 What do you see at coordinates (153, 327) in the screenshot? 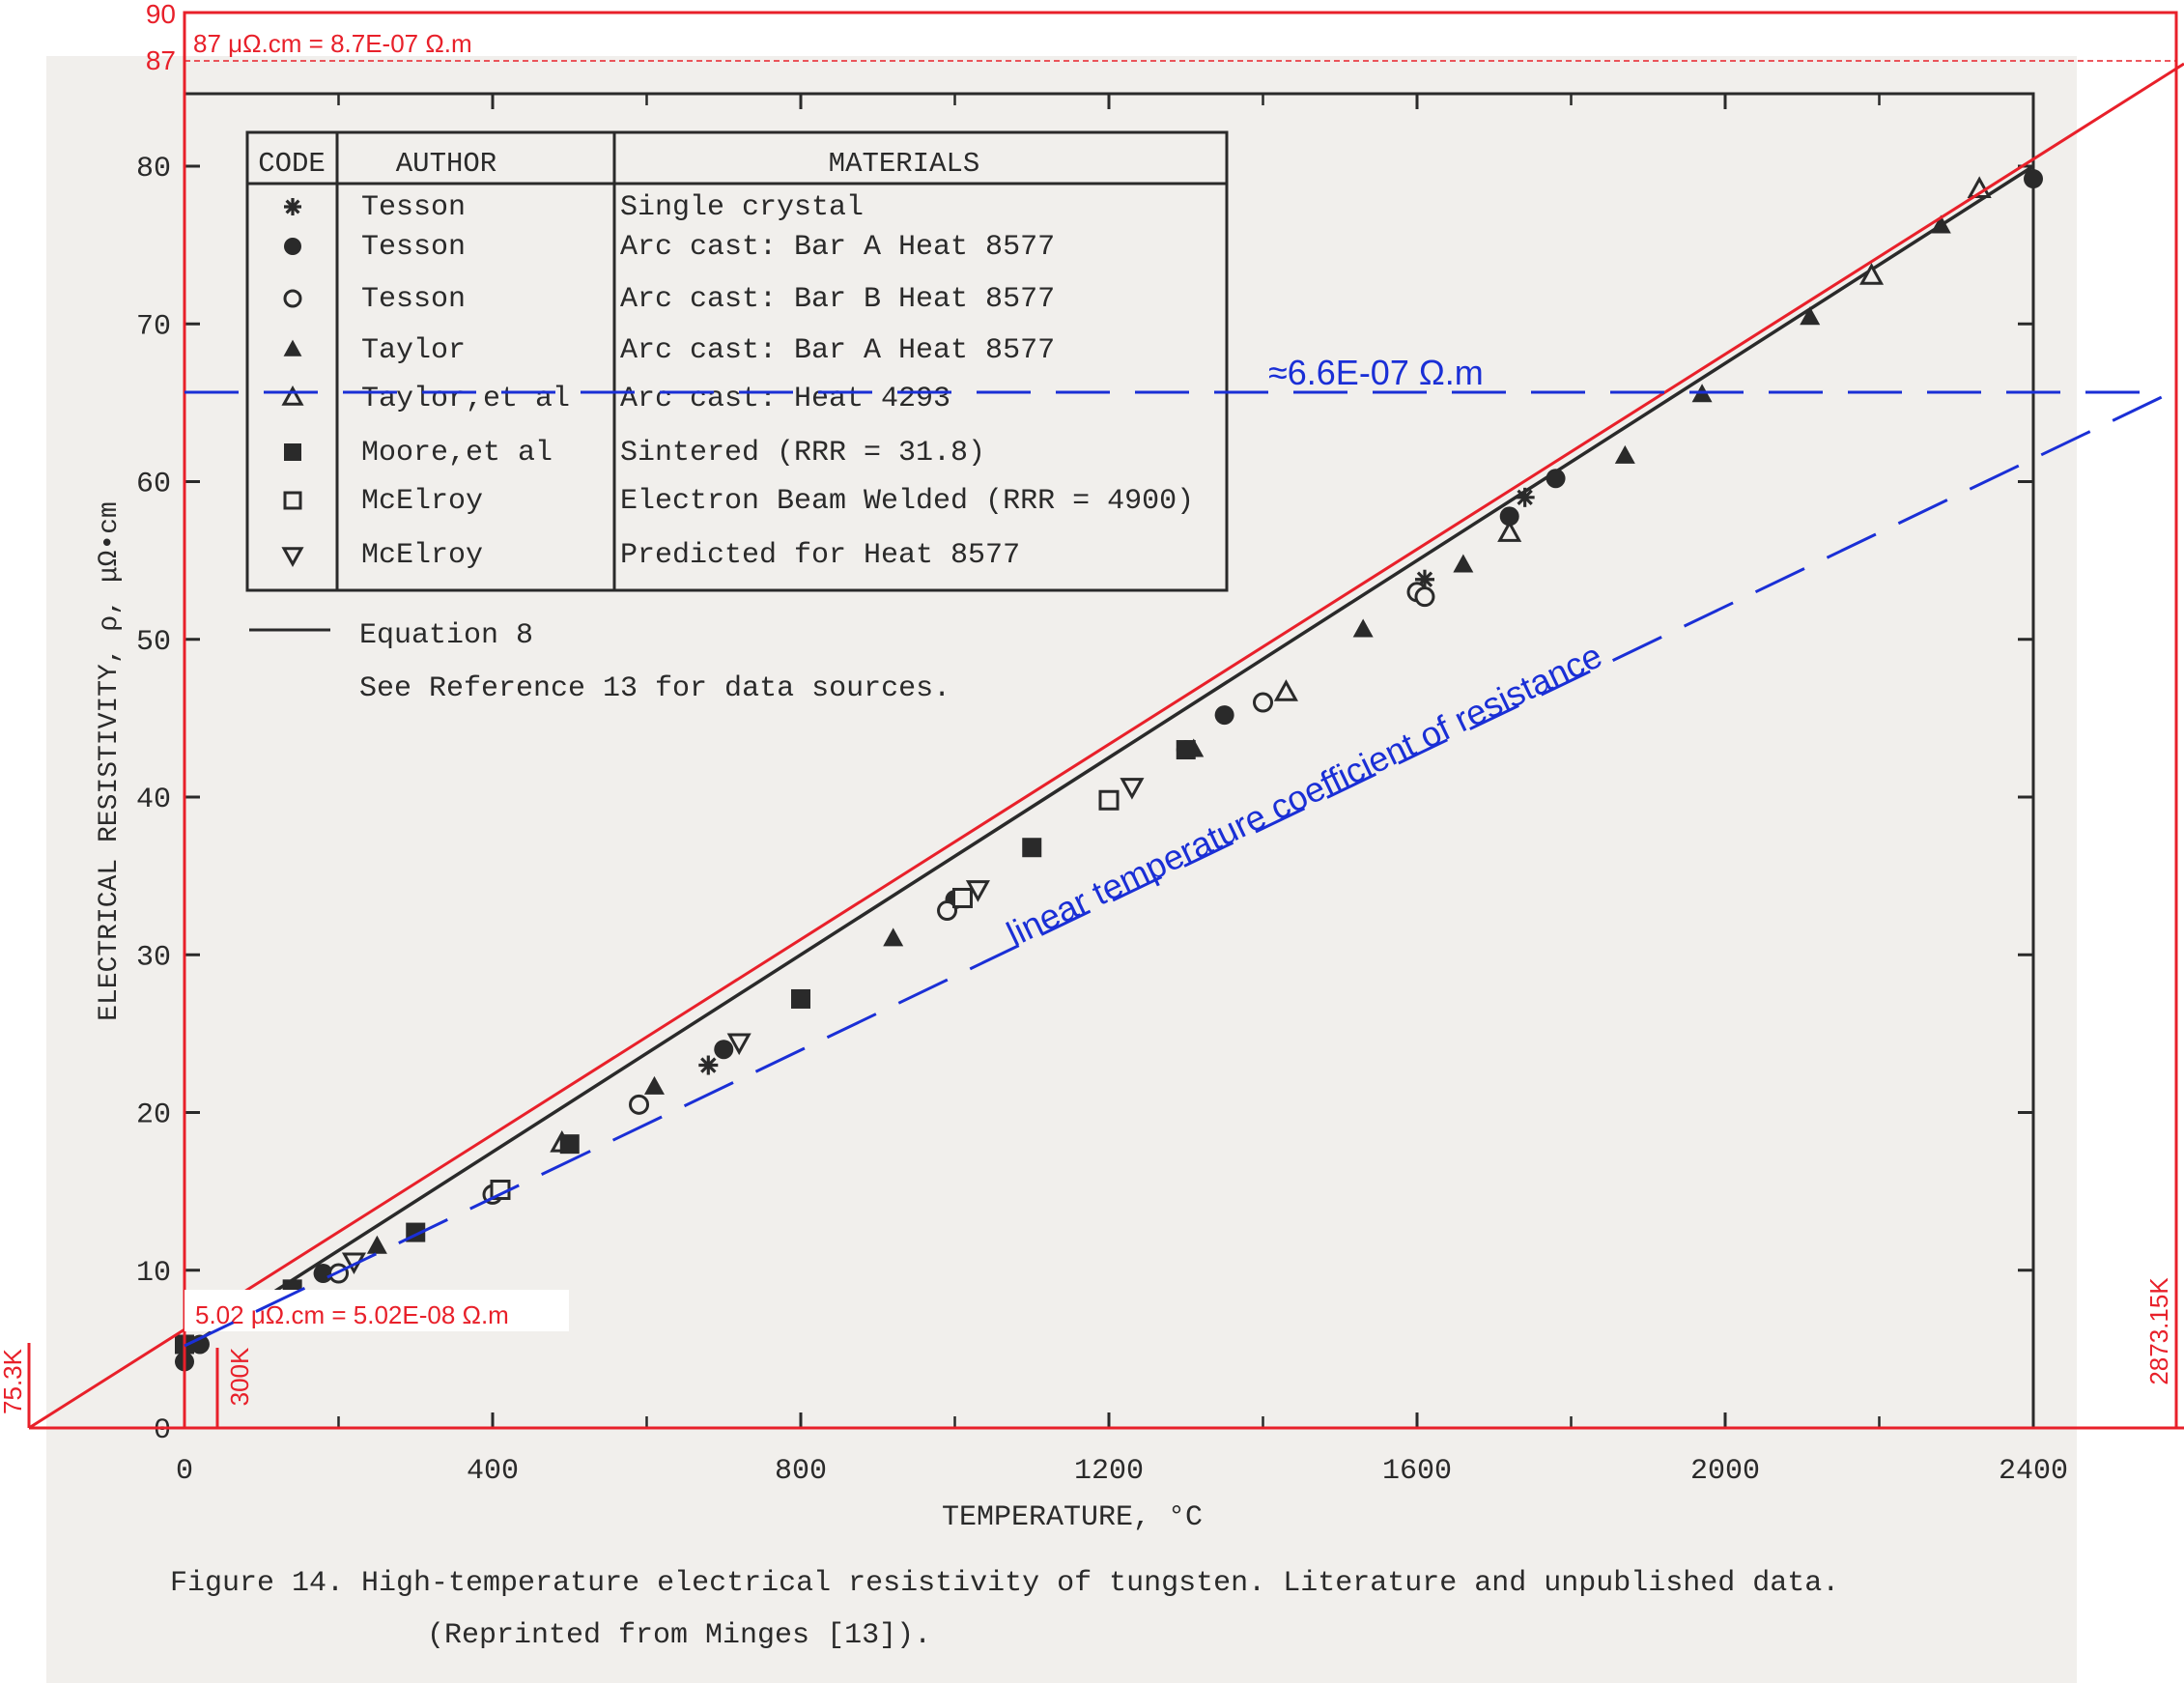
I see `y-tick-label: 70` at bounding box center [153, 327].